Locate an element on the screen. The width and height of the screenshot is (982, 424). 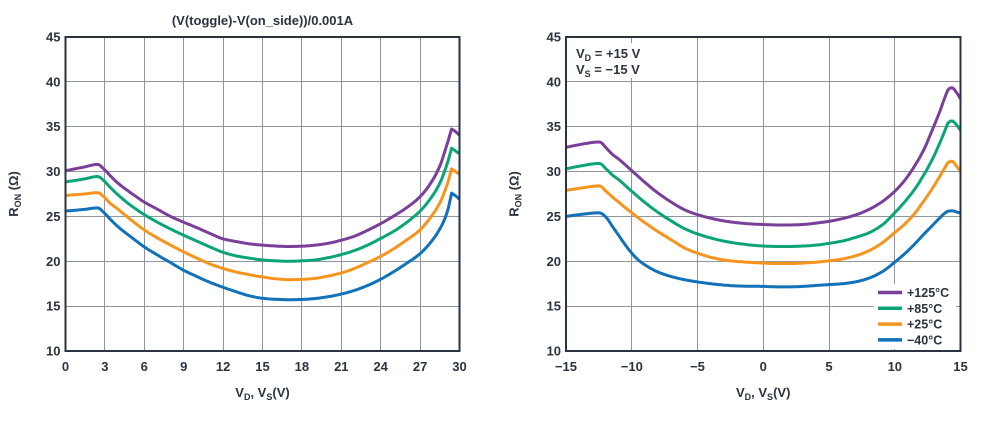
svg-text: 24 is located at coordinates (380, 366).